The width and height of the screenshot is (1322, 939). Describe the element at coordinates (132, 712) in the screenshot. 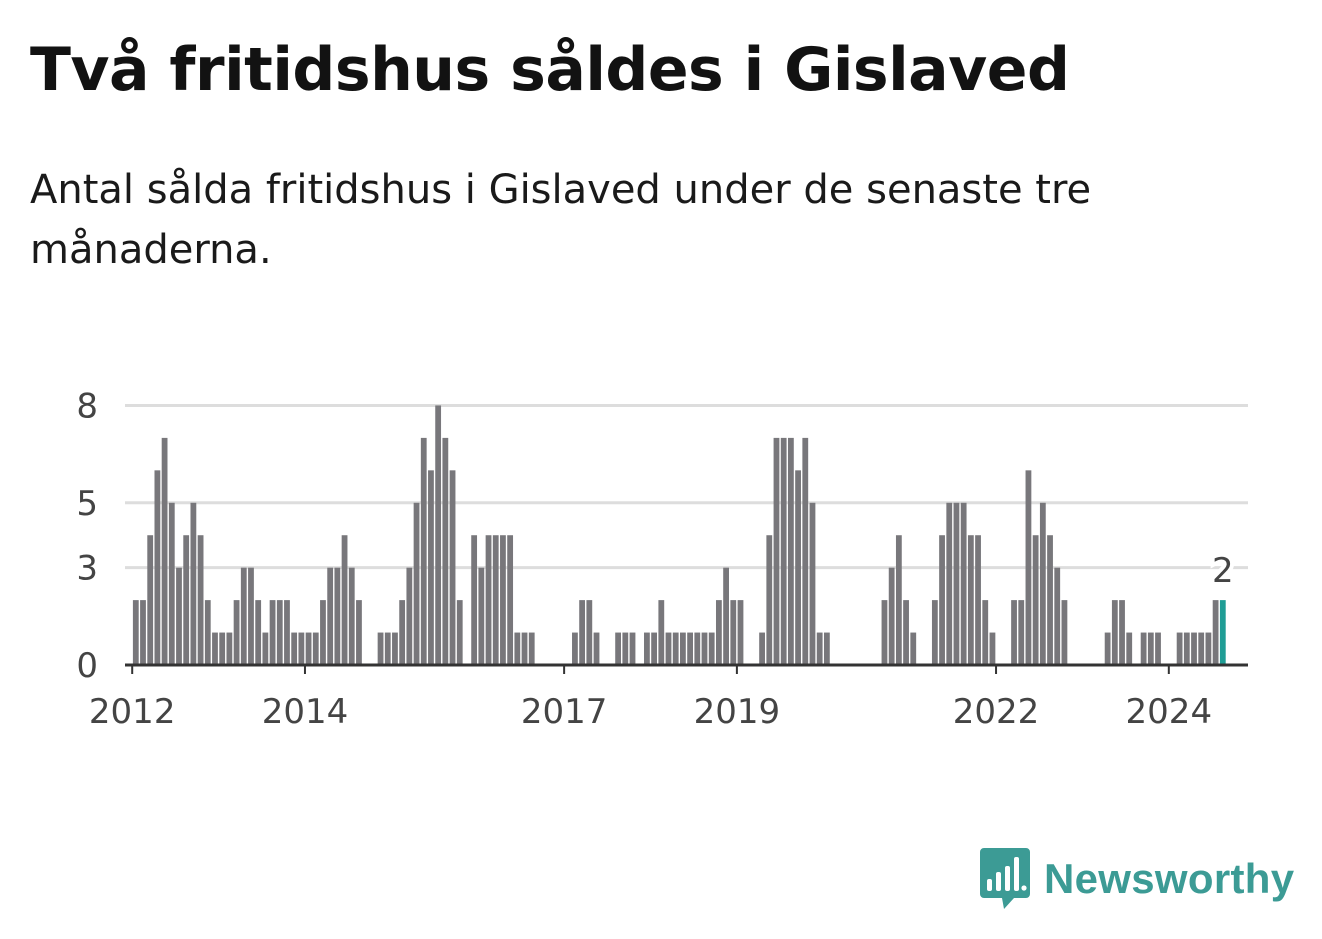

I see `x-tick-label: 2012` at that location.